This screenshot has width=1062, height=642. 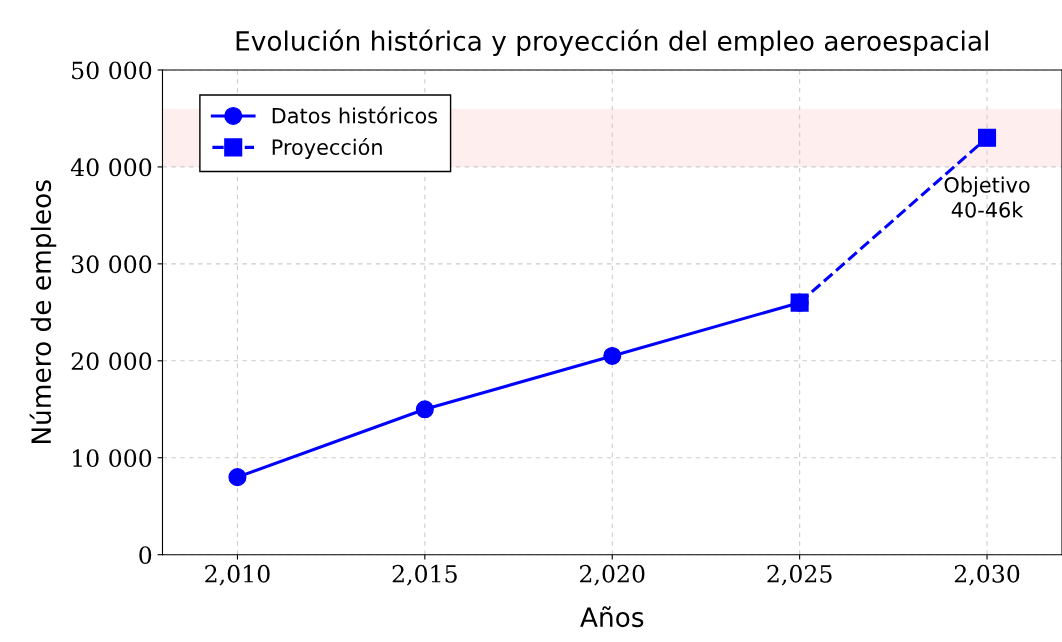 What do you see at coordinates (111, 361) in the screenshot?
I see `y-tick-label: 20 000` at bounding box center [111, 361].